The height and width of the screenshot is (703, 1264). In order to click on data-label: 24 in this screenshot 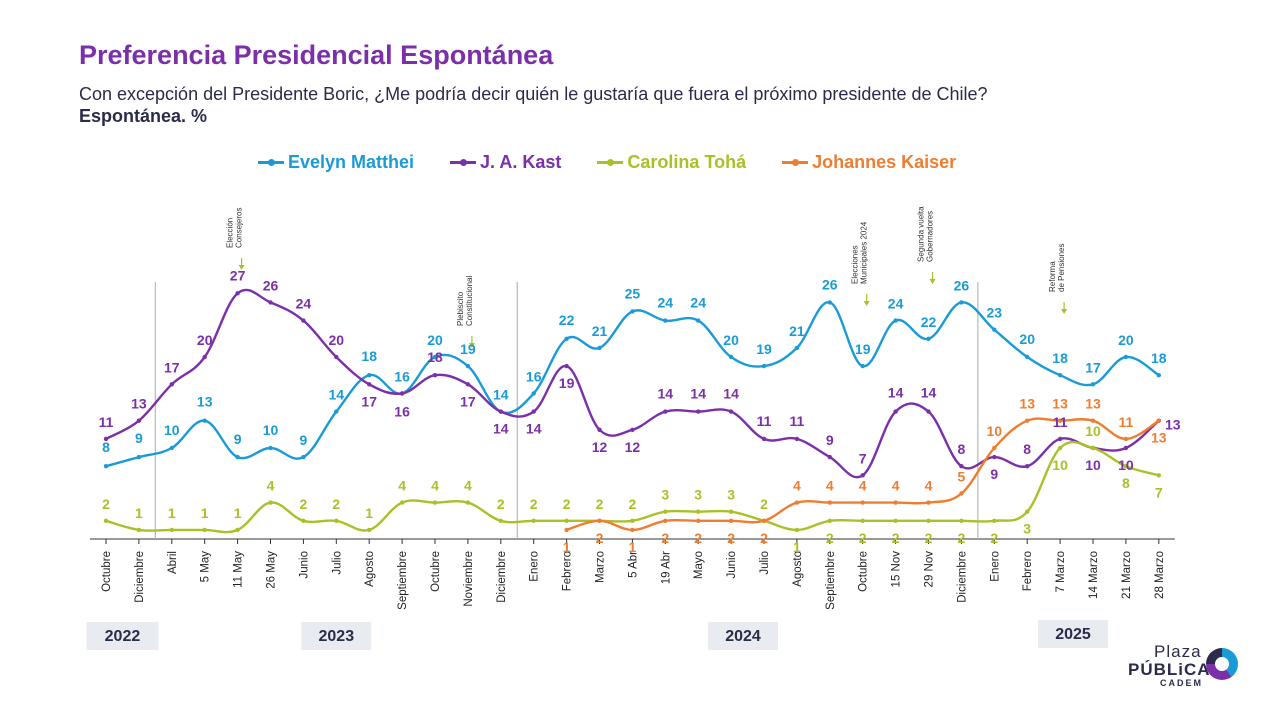, I will do `click(698, 303)`.